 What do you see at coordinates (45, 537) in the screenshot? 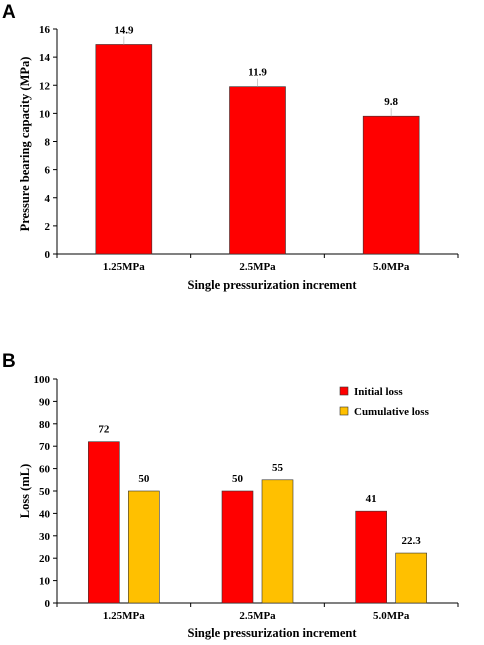
I see `y-tick-label: 30` at bounding box center [45, 537].